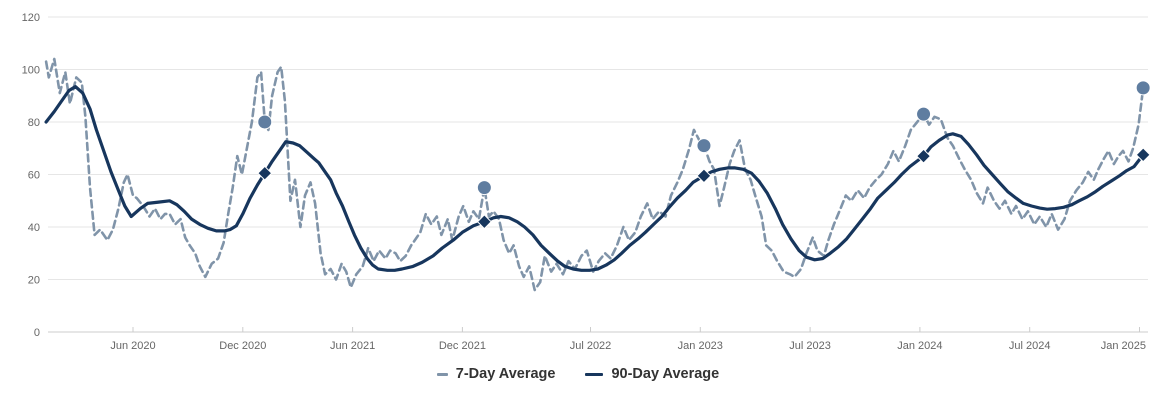 The image size is (1156, 400). What do you see at coordinates (242, 346) in the screenshot?
I see `x-axis-tick-label: Dec 2020` at bounding box center [242, 346].